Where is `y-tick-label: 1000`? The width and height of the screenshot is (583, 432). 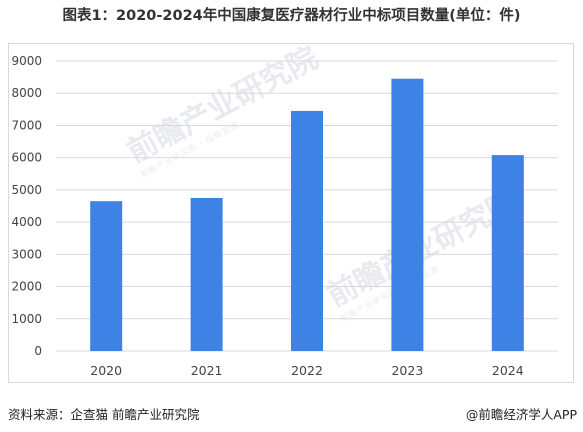 y-tick-label: 1000 is located at coordinates (26, 319).